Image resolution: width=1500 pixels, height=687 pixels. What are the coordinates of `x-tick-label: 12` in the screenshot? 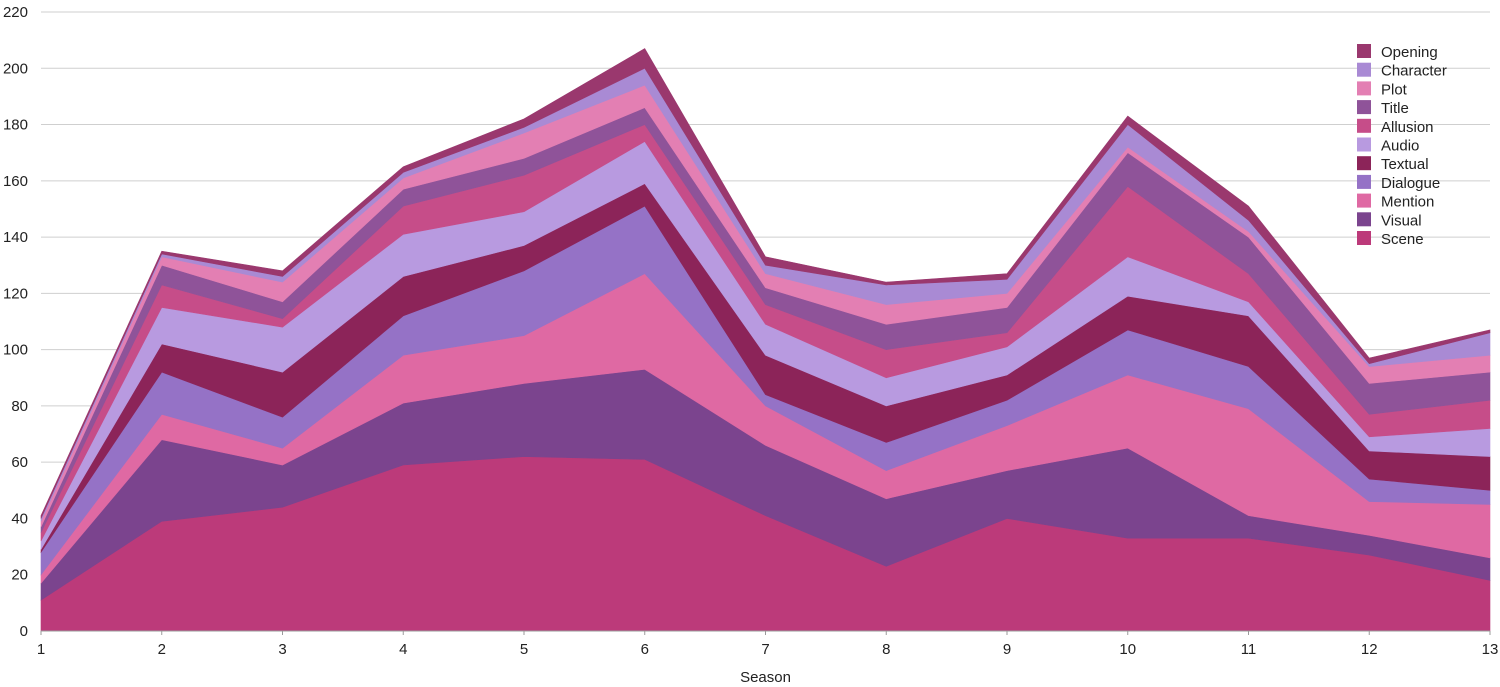 It's located at (1369, 649).